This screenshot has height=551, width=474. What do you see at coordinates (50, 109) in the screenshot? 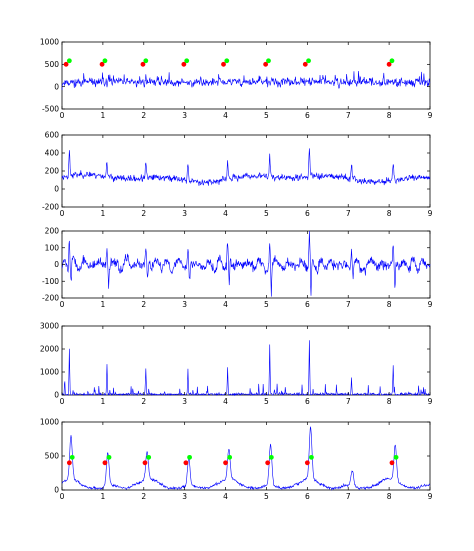
I see `y-tick-label: -500` at bounding box center [50, 109].